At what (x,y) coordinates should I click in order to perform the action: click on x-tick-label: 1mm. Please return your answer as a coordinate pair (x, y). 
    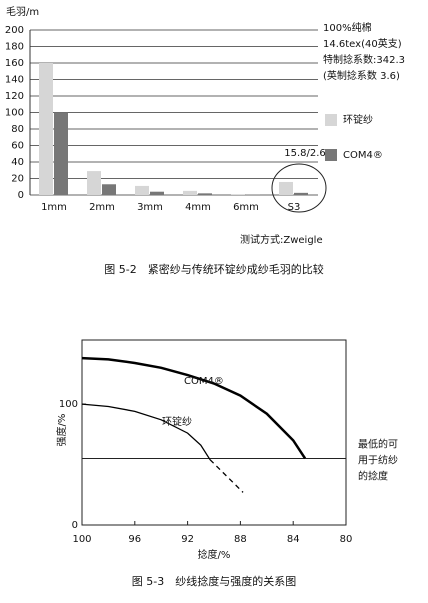
    Looking at the image, I should click on (54, 207).